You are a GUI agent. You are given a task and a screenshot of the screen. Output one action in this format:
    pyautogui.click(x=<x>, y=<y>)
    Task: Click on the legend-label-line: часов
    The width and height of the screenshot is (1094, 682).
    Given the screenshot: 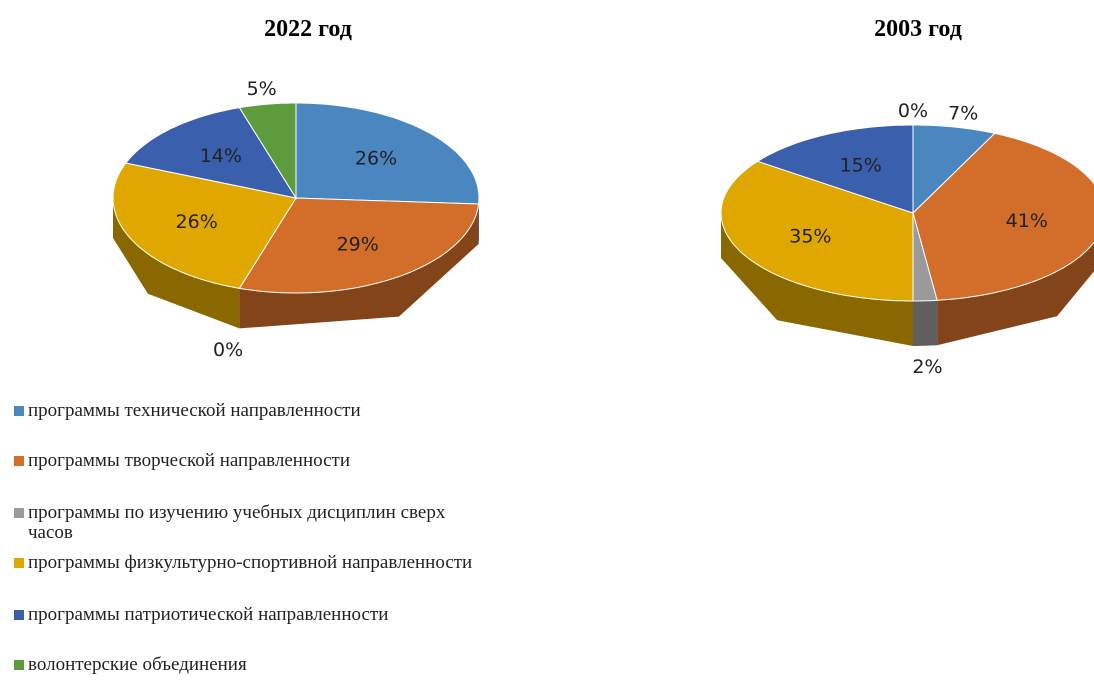 What is the action you would take?
    pyautogui.click(x=50, y=532)
    